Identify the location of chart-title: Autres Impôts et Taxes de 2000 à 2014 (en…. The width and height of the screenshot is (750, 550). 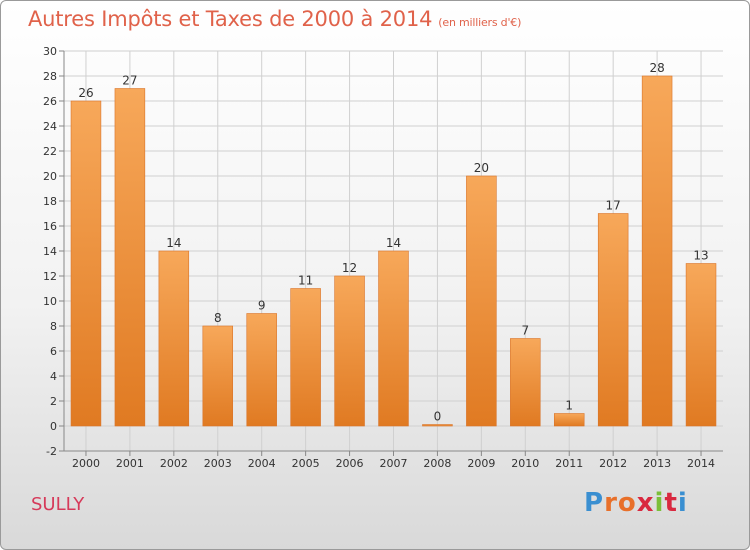
(274, 19).